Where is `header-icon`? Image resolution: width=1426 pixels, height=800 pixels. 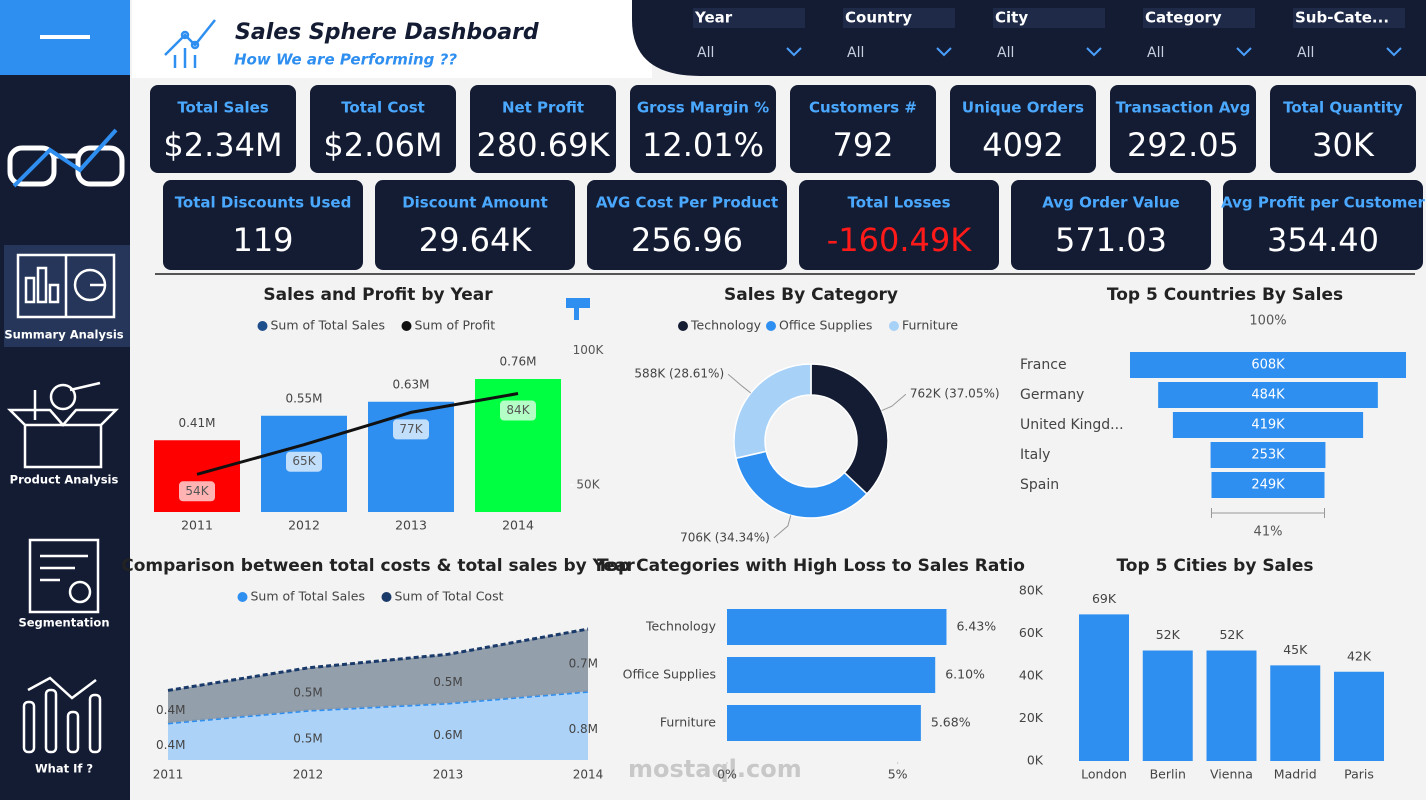 header-icon is located at coordinates (190, 43).